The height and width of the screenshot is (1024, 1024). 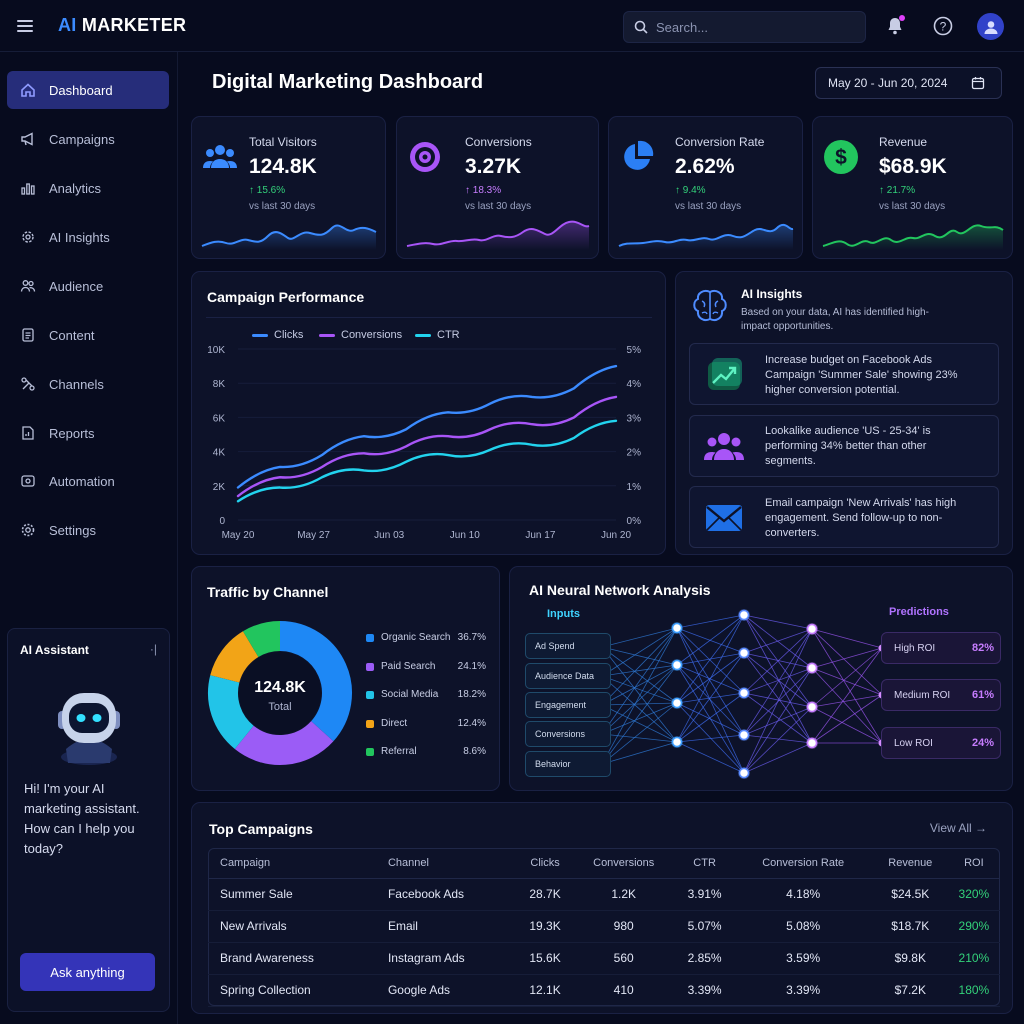 I want to click on notifications-button, so click(x=895, y=25).